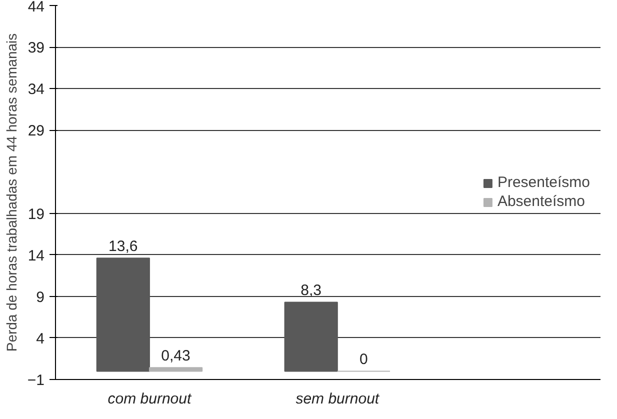 This screenshot has height=419, width=617. Describe the element at coordinates (11, 192) in the screenshot. I see `y-axis-title: Perda de horas trabalhadas em 44 horas semanais` at that location.